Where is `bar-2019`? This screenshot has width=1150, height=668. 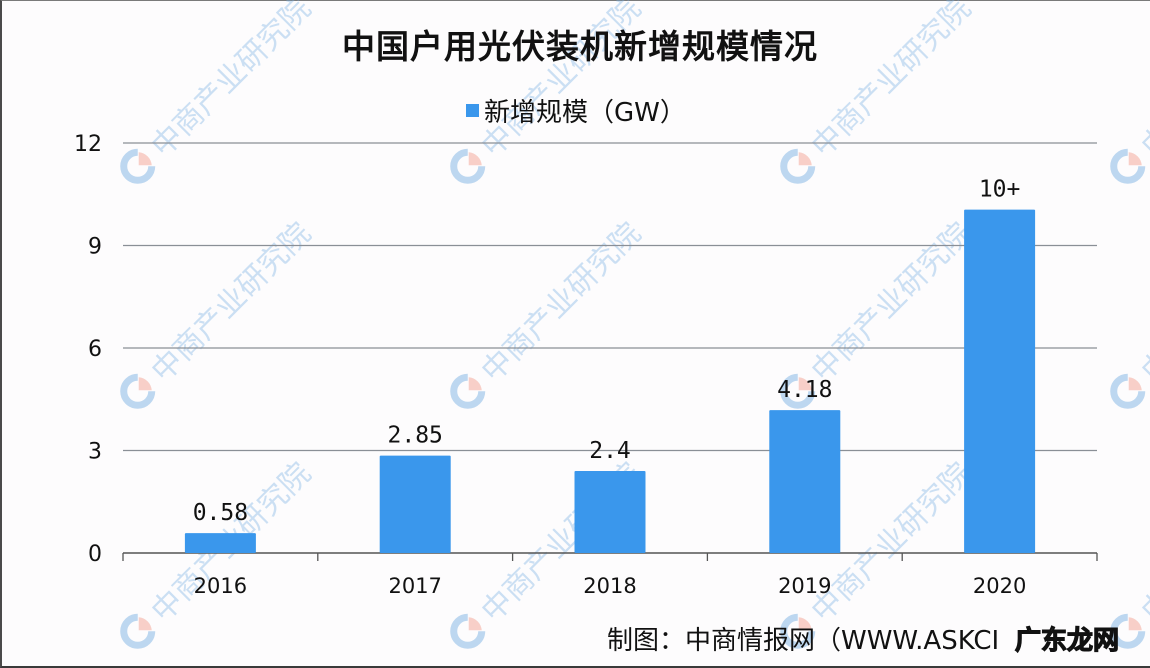 bar-2019 is located at coordinates (805, 481).